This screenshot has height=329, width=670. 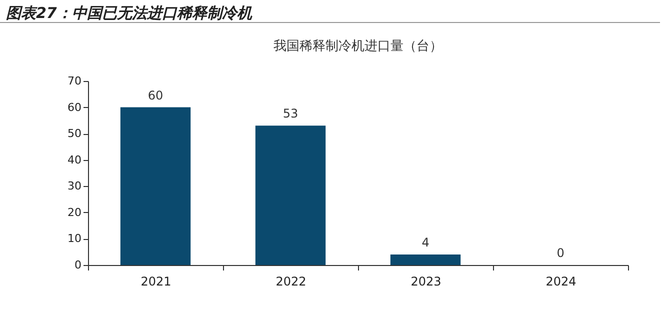 I want to click on y-tick-label: 20, so click(x=75, y=212).